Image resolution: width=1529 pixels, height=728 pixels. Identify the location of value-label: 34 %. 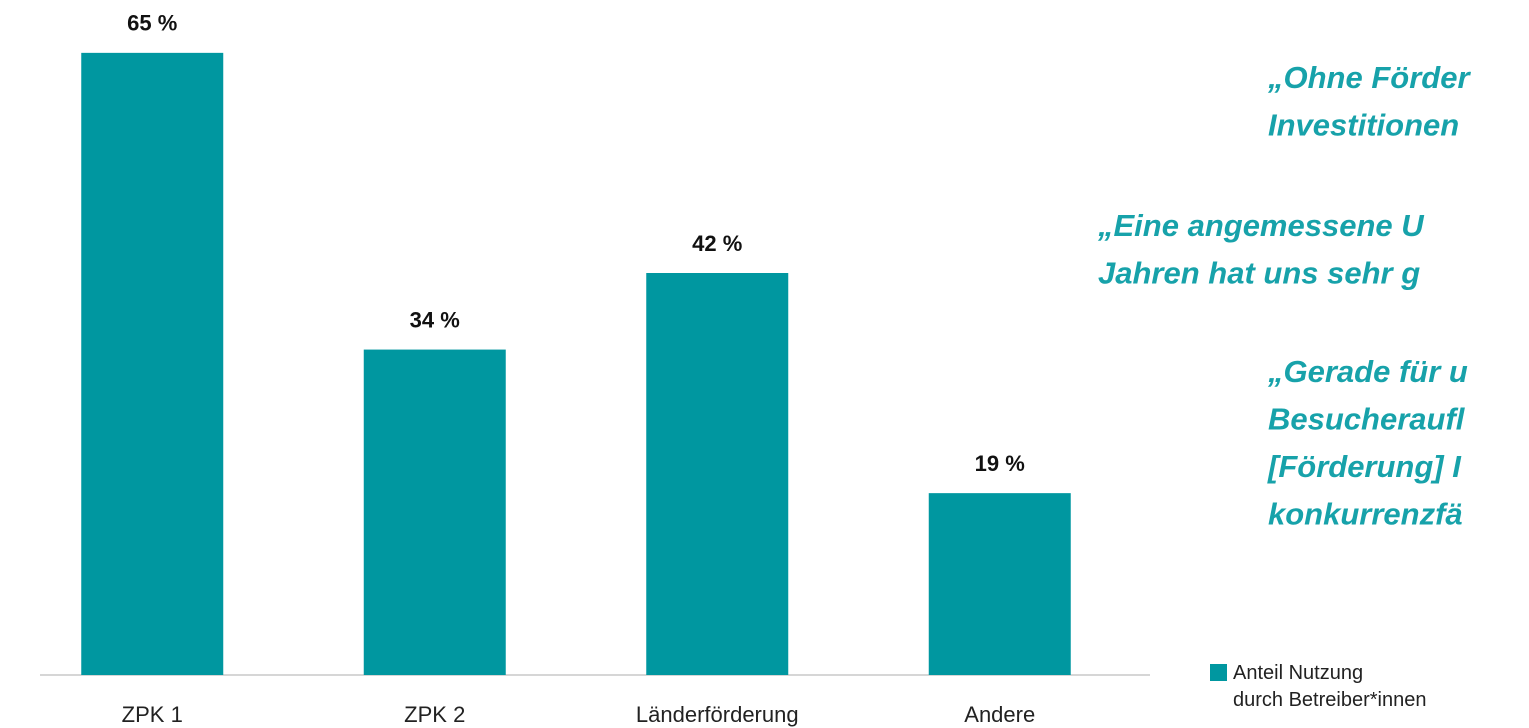
(435, 319).